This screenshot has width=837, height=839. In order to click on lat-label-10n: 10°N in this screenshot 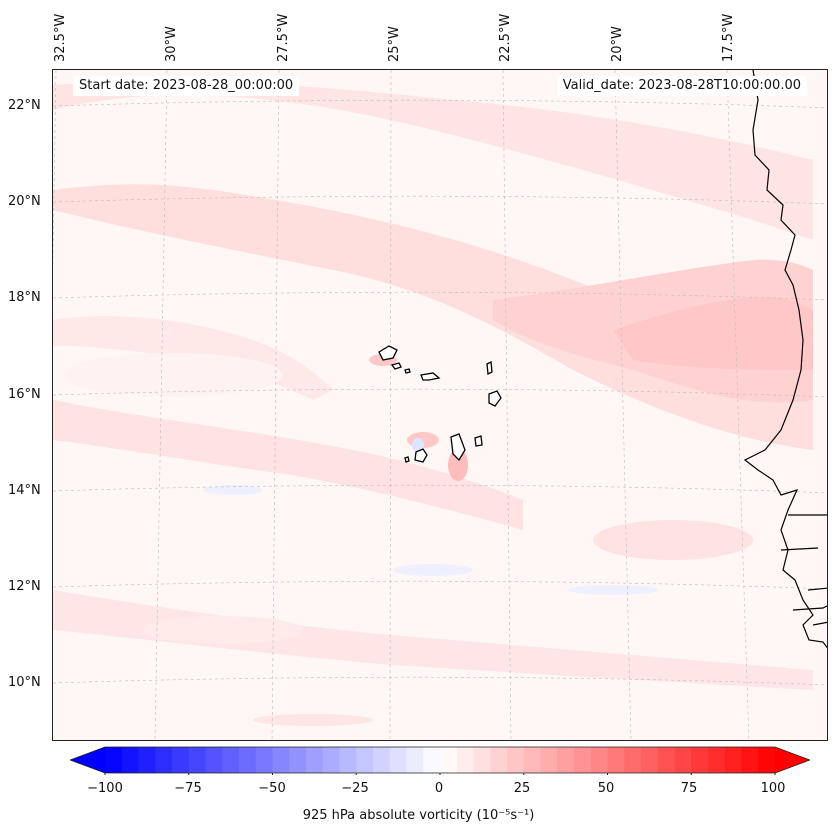, I will do `click(24, 682)`.